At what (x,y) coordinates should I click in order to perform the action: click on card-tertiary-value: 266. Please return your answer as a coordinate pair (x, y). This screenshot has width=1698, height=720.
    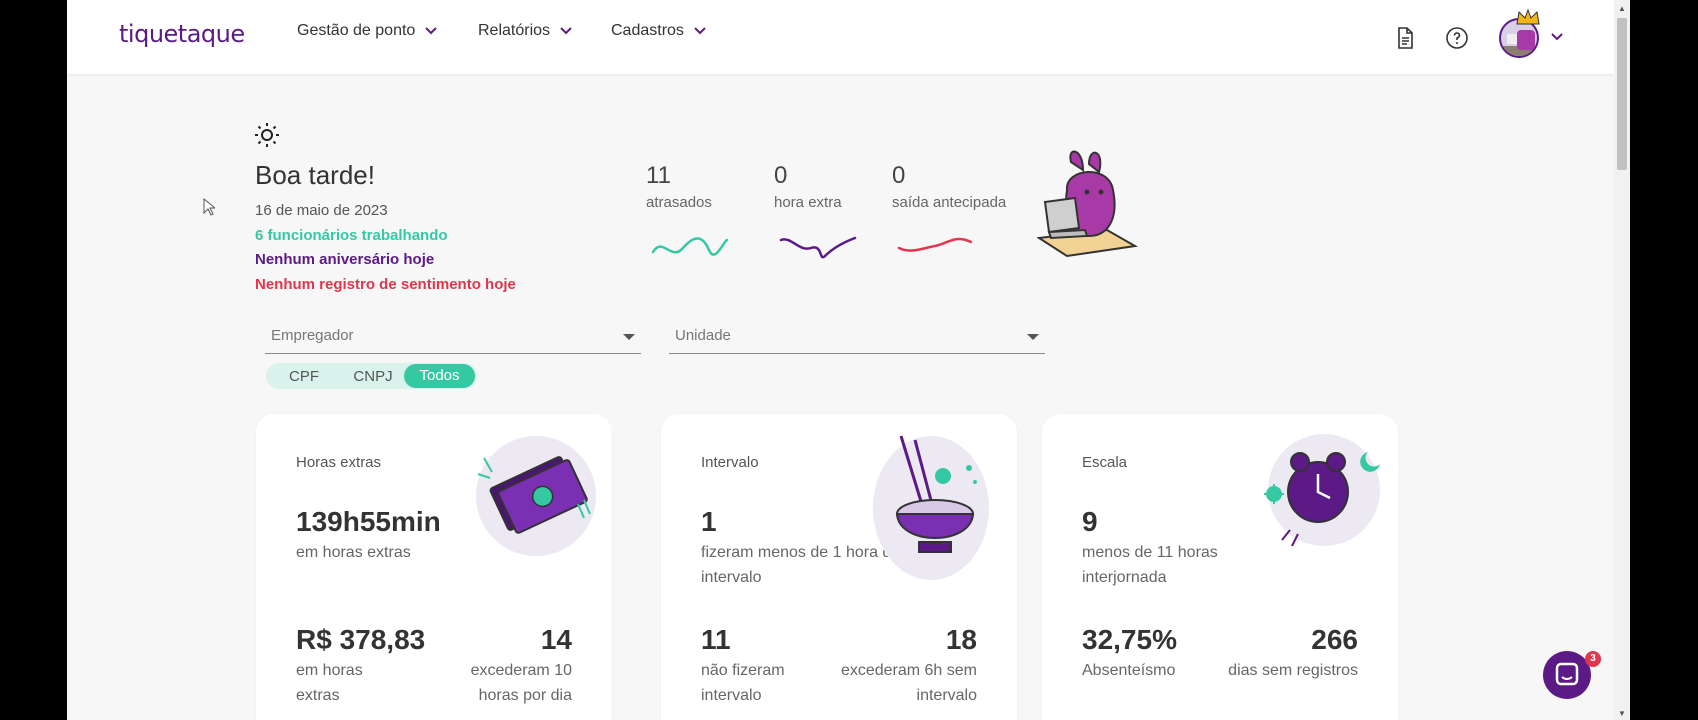
    Looking at the image, I should click on (1334, 639).